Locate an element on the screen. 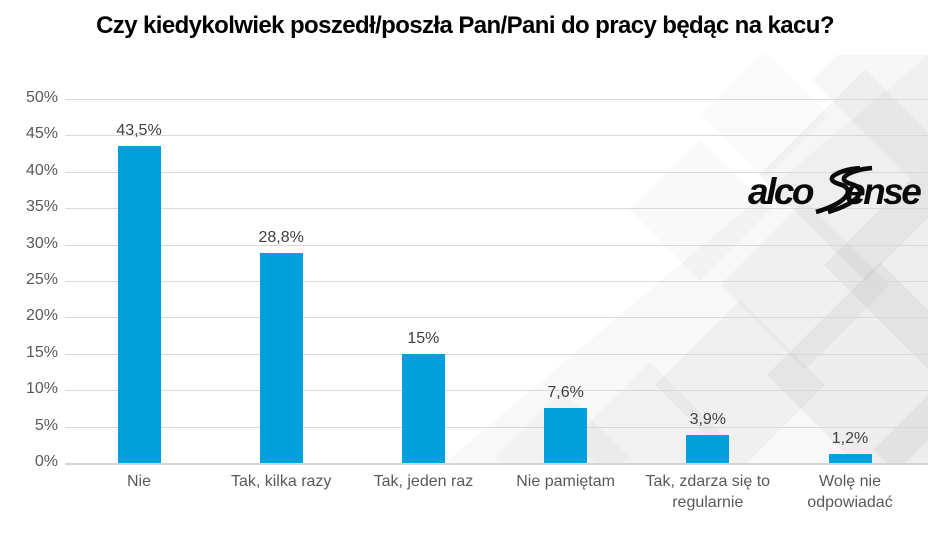  bar-value-label: 28,8% is located at coordinates (281, 238).